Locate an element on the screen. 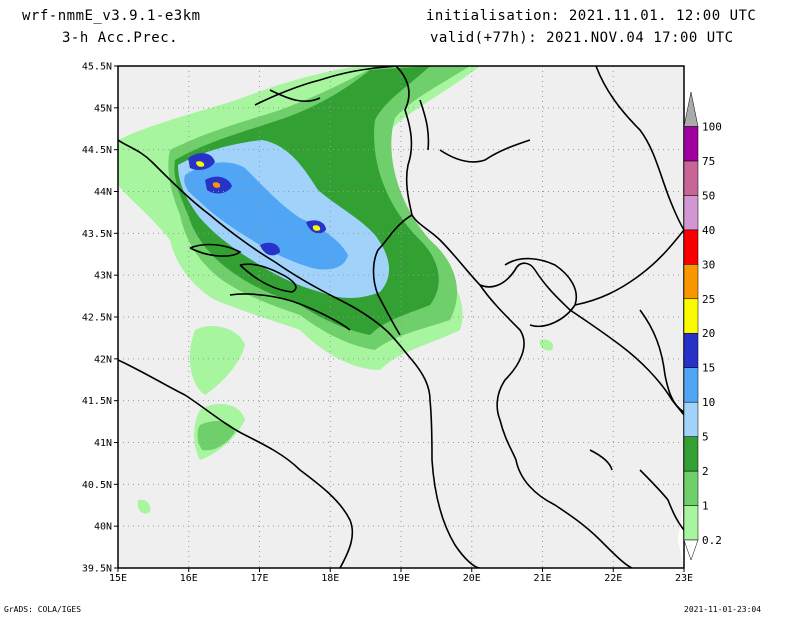 The image size is (800, 618). lon-tick-label: 19E is located at coordinates (401, 578).